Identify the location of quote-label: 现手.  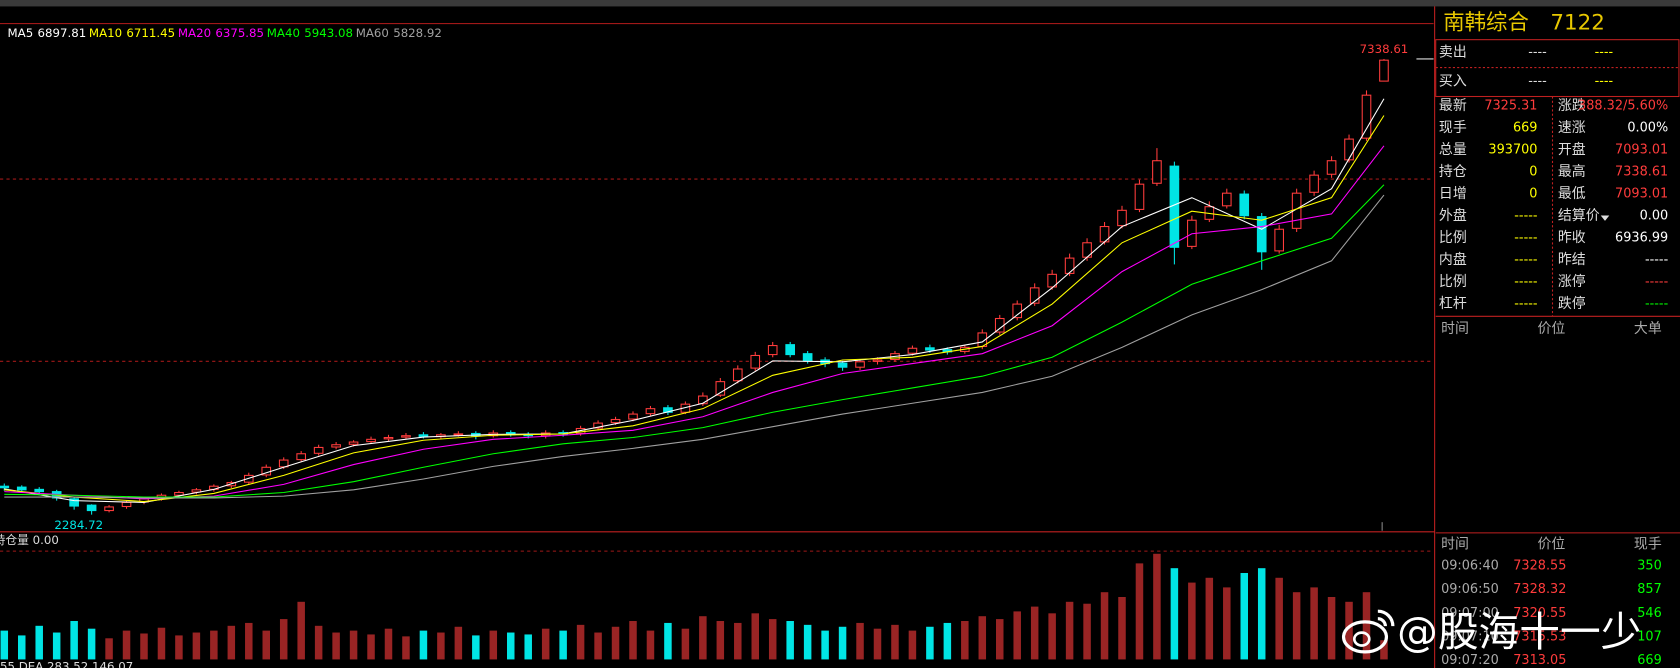
(1453, 128).